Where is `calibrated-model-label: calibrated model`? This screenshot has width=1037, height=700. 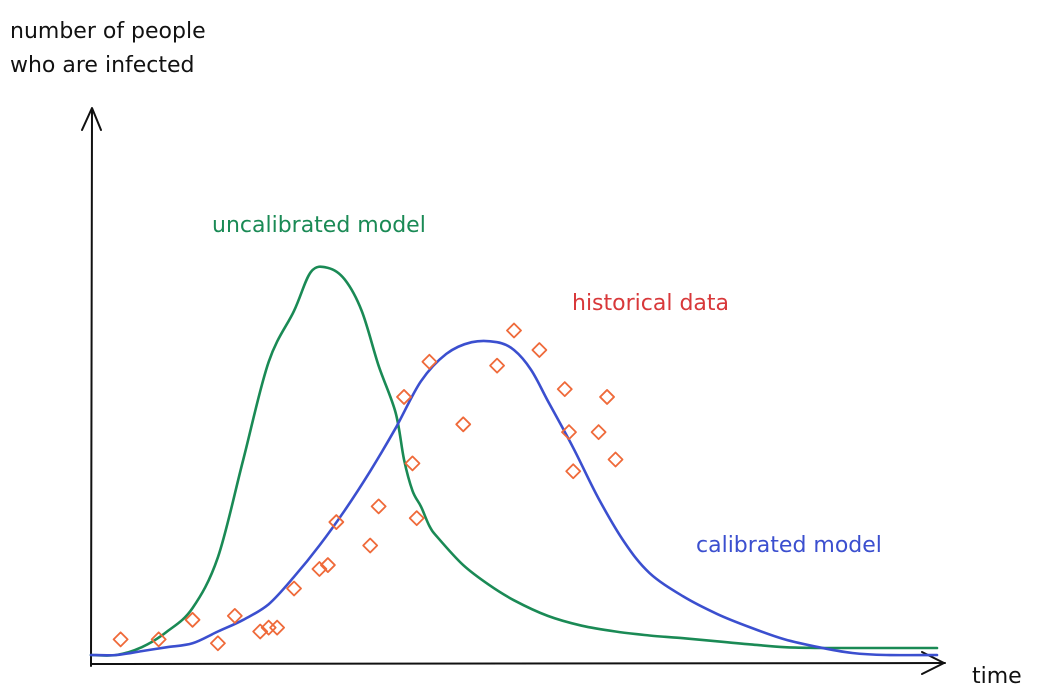 calibrated-model-label: calibrated model is located at coordinates (789, 545).